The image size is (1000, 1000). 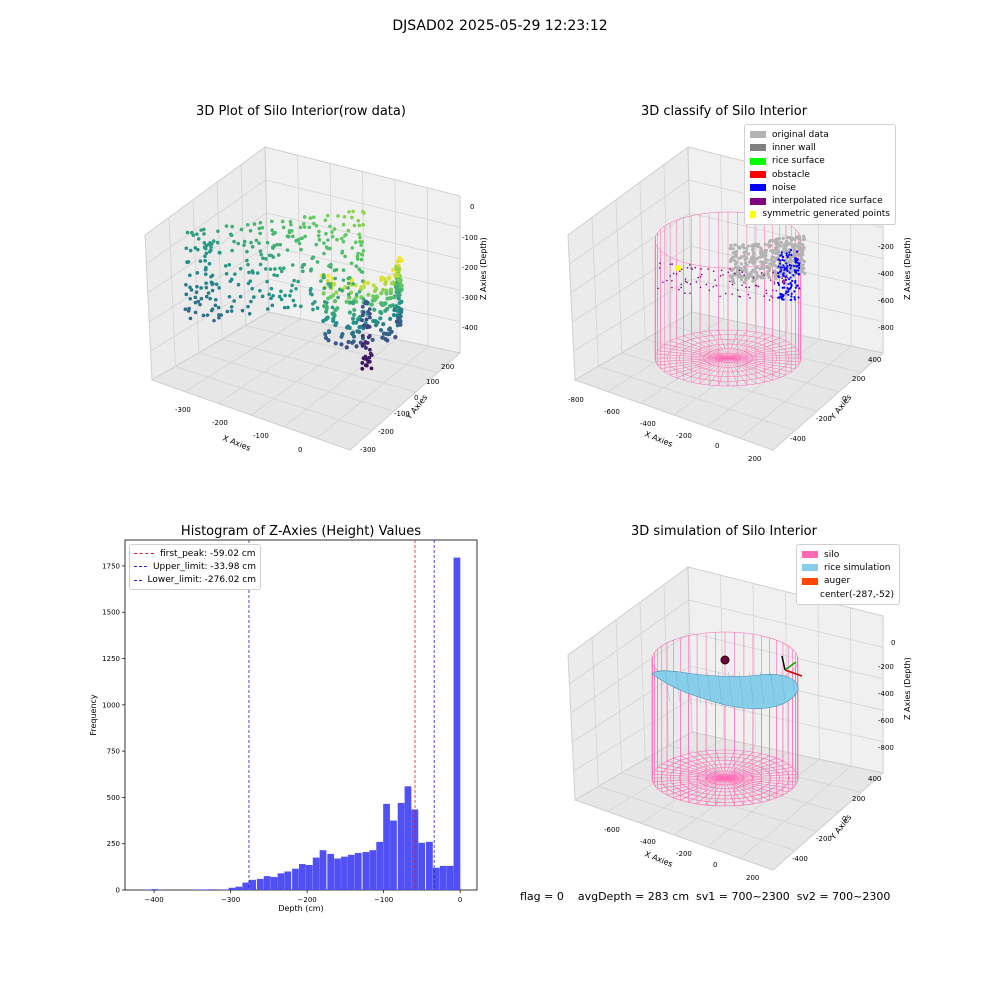 What do you see at coordinates (612, 412) in the screenshot?
I see `p2-xtick: -600` at bounding box center [612, 412].